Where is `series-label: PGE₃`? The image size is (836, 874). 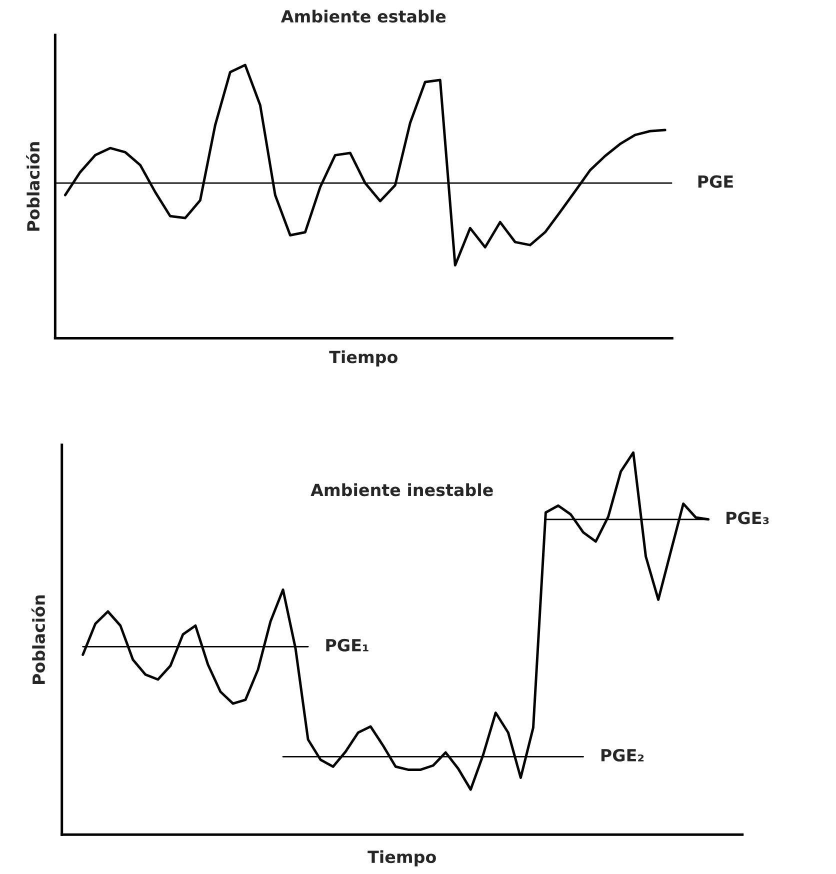
series-label: PGE₃ is located at coordinates (747, 518).